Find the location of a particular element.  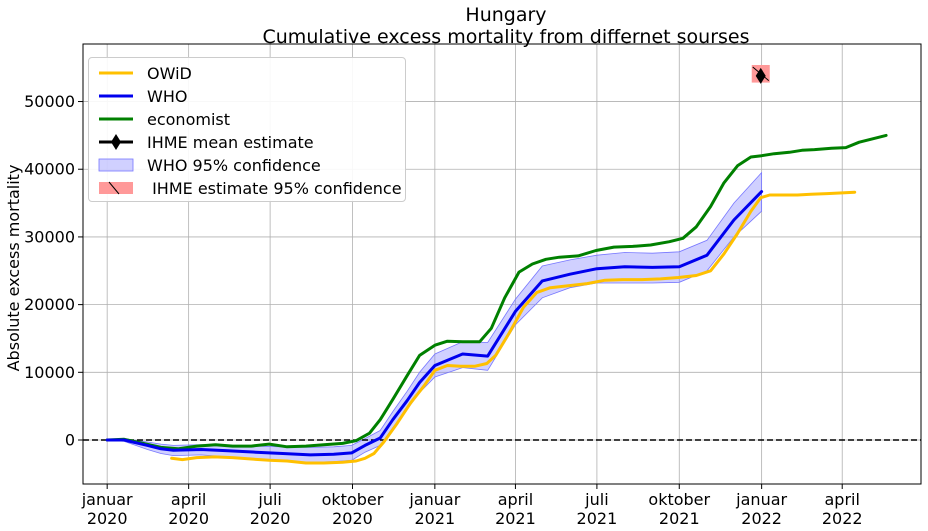

legend-item-economist: economist is located at coordinates (163, 119).